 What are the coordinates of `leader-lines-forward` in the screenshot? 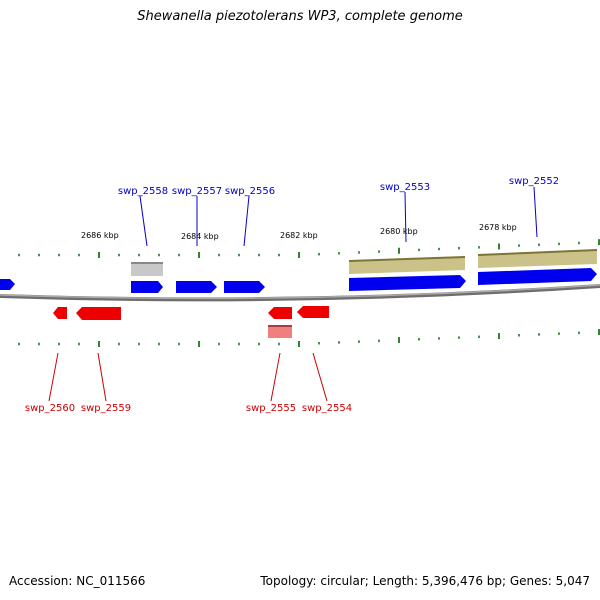 It's located at (338, 216).